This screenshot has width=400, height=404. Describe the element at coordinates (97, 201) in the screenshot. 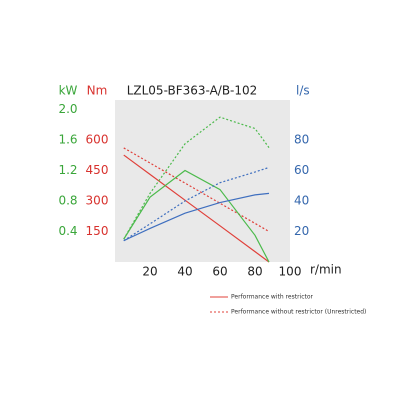

I see `y-tick-label: 300` at that location.